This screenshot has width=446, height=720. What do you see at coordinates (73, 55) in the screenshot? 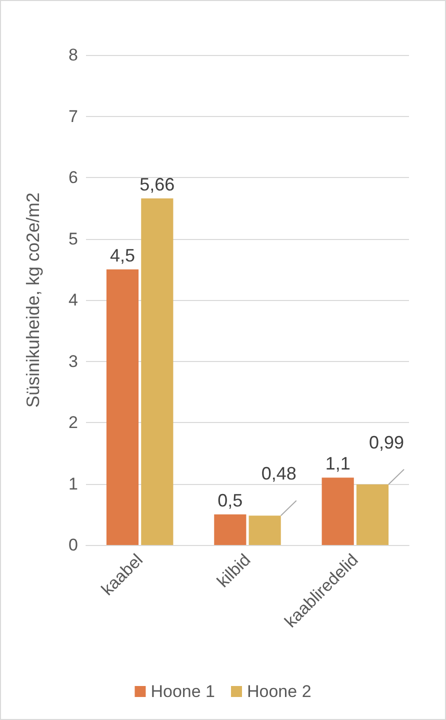
I see `y-tick-label: 8` at bounding box center [73, 55].